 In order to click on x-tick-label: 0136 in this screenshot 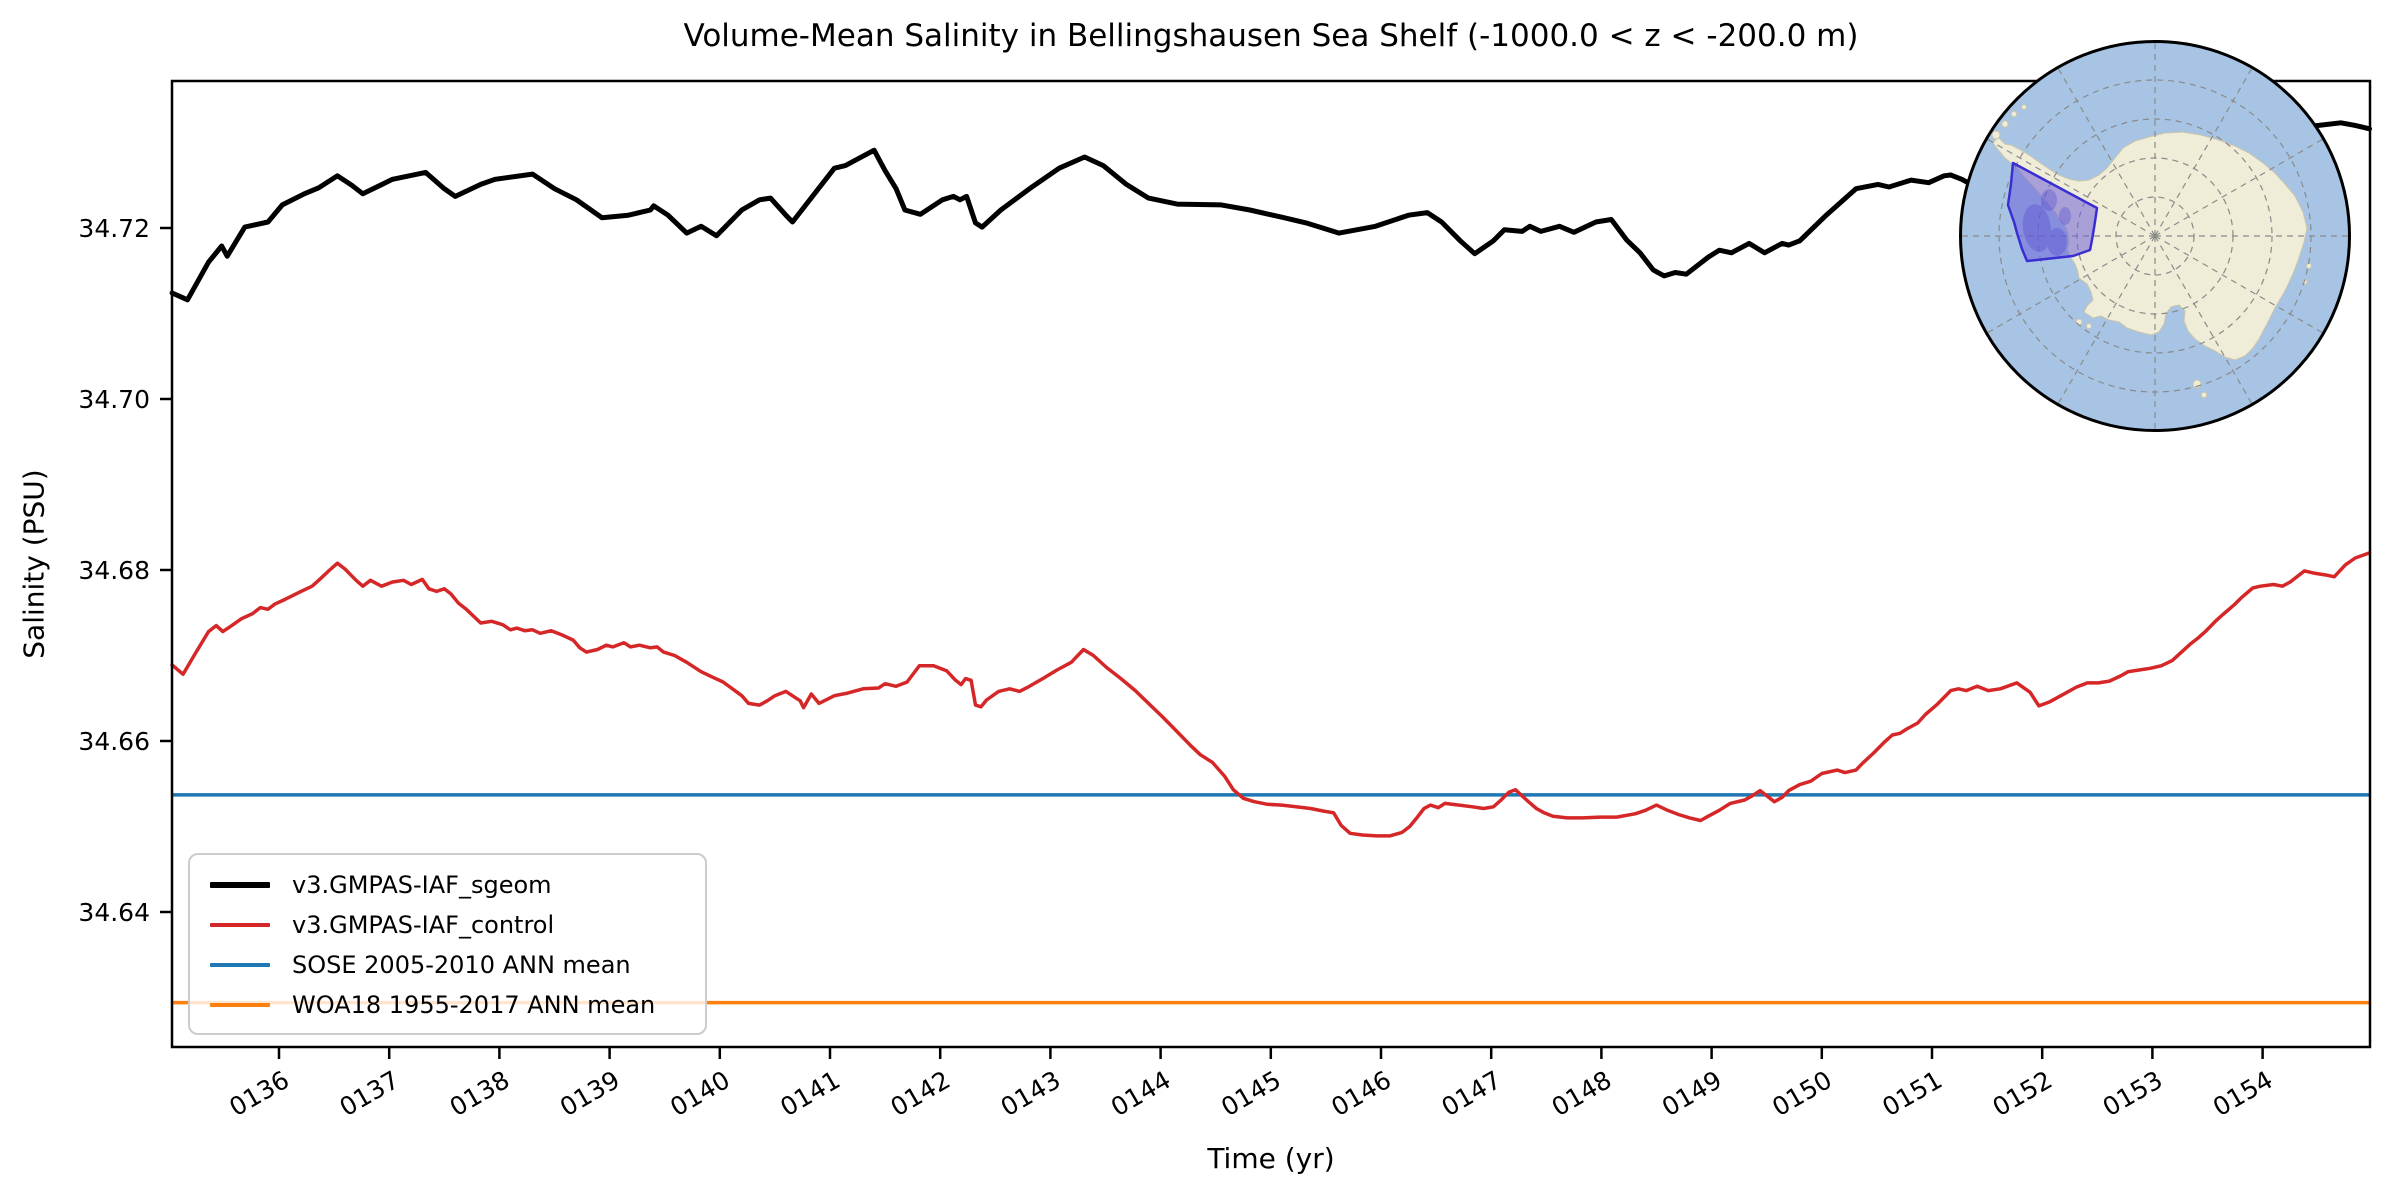, I will do `click(259, 1093)`.